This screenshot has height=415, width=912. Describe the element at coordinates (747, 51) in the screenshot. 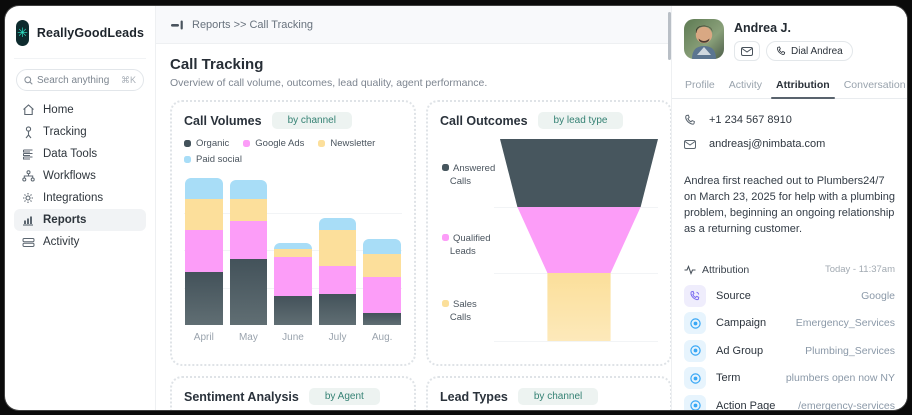

I see `email-button` at that location.